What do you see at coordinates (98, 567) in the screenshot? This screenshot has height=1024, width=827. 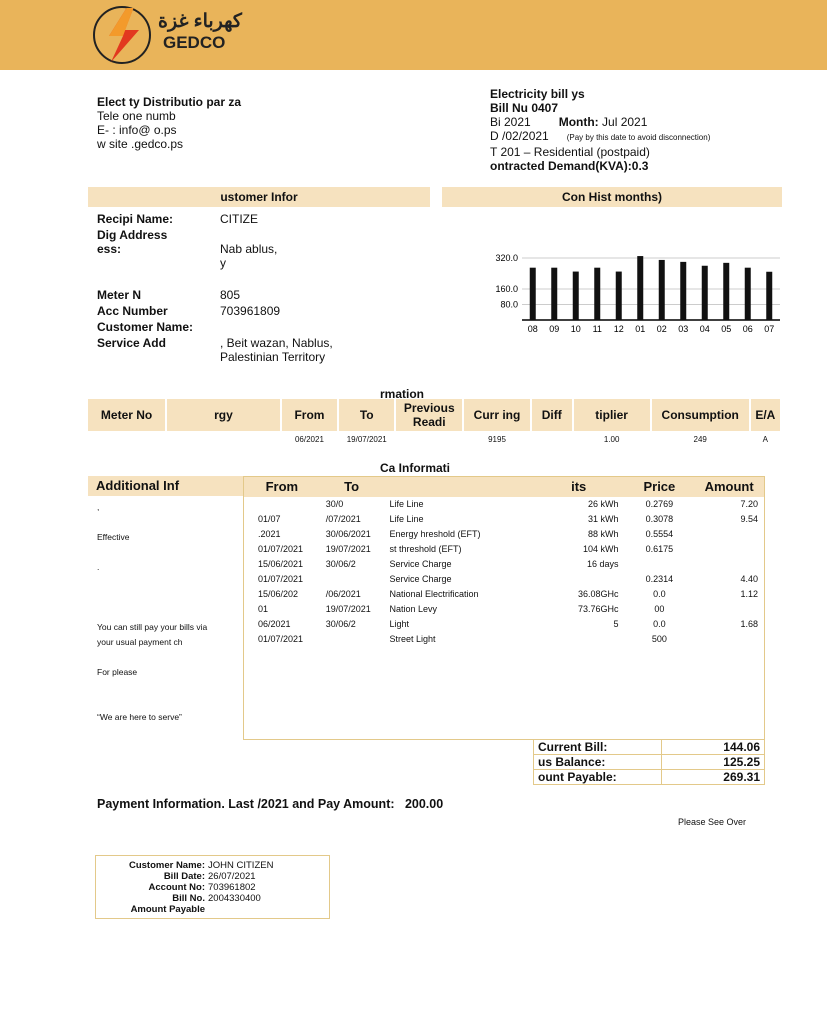 I see `info-note: .` at bounding box center [98, 567].